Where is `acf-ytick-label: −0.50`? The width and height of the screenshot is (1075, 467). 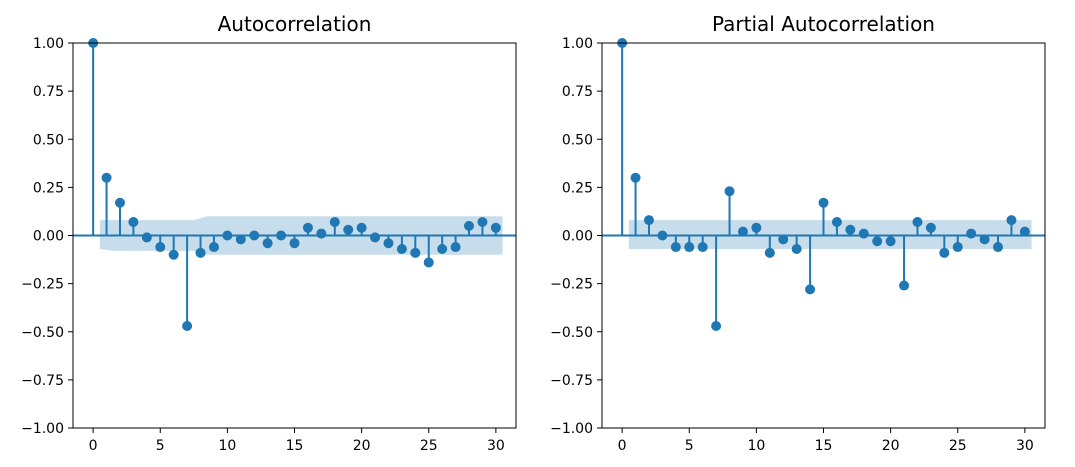
acf-ytick-label: −0.50 is located at coordinates (42, 333).